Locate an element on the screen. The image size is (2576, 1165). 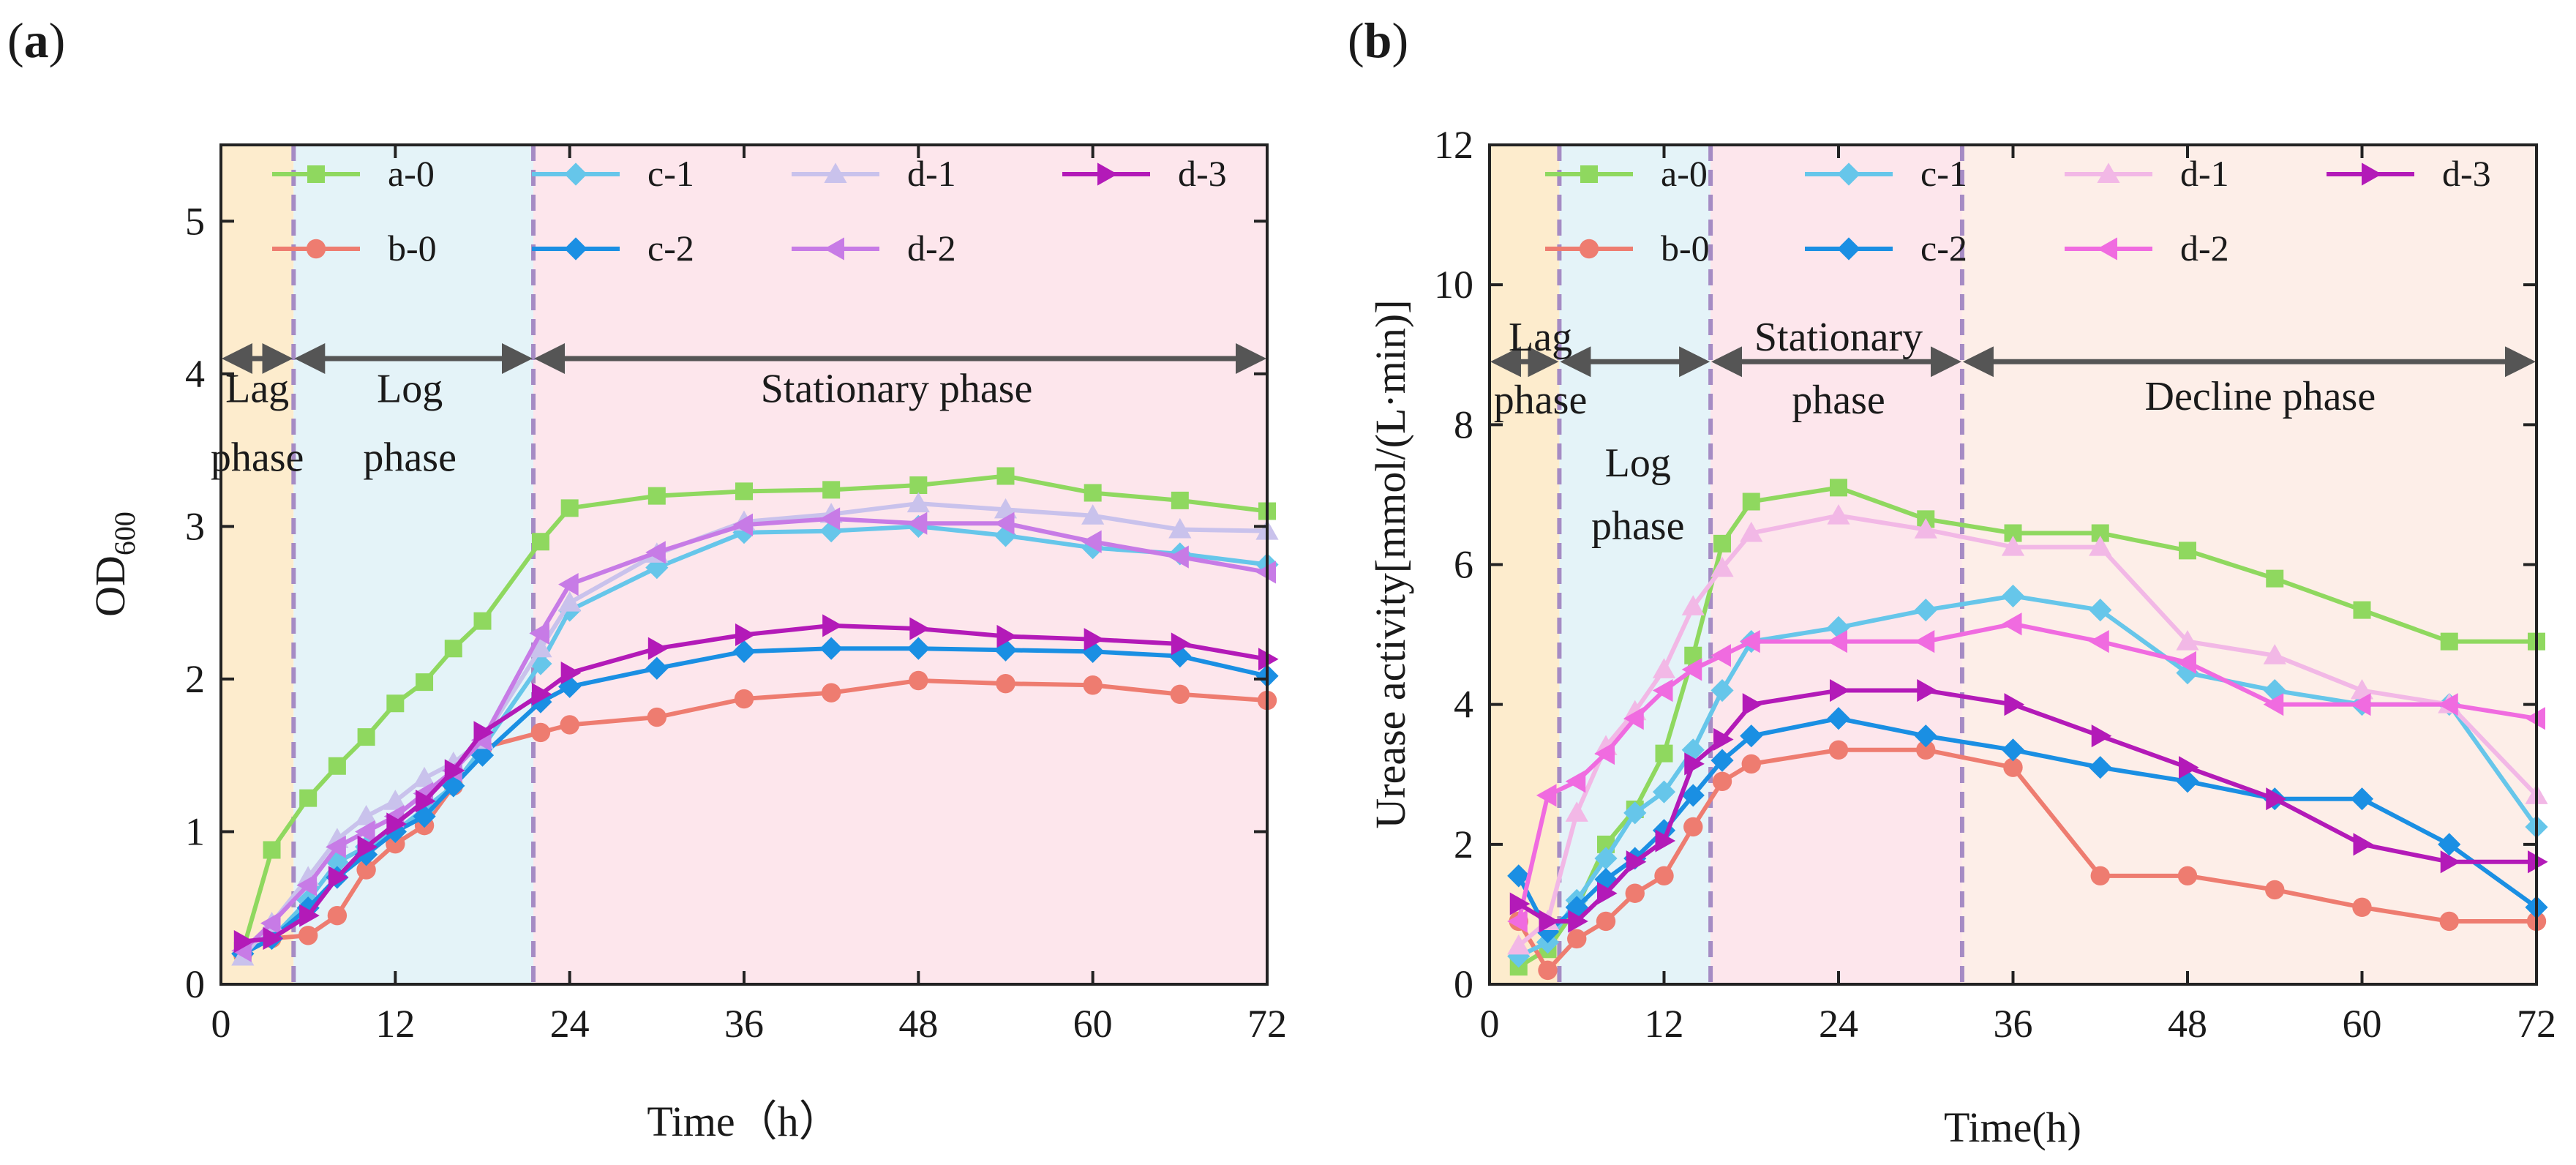
y-axis-title: OD600 is located at coordinates (113, 564).